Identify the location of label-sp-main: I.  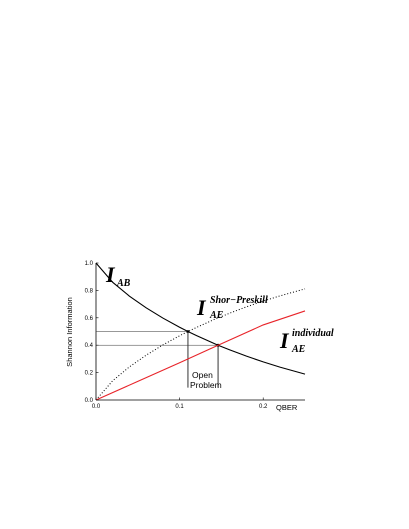
(201, 307).